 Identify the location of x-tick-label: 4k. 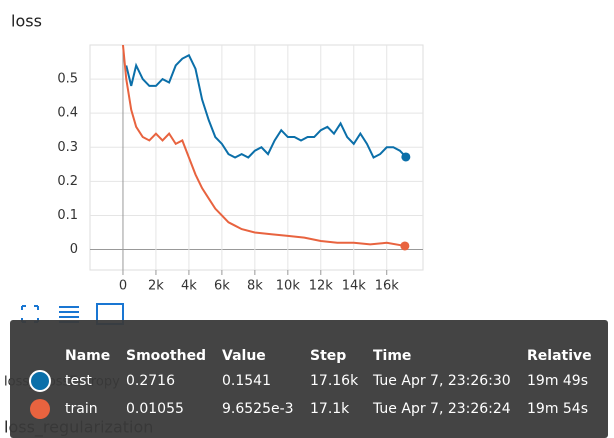
(189, 286).